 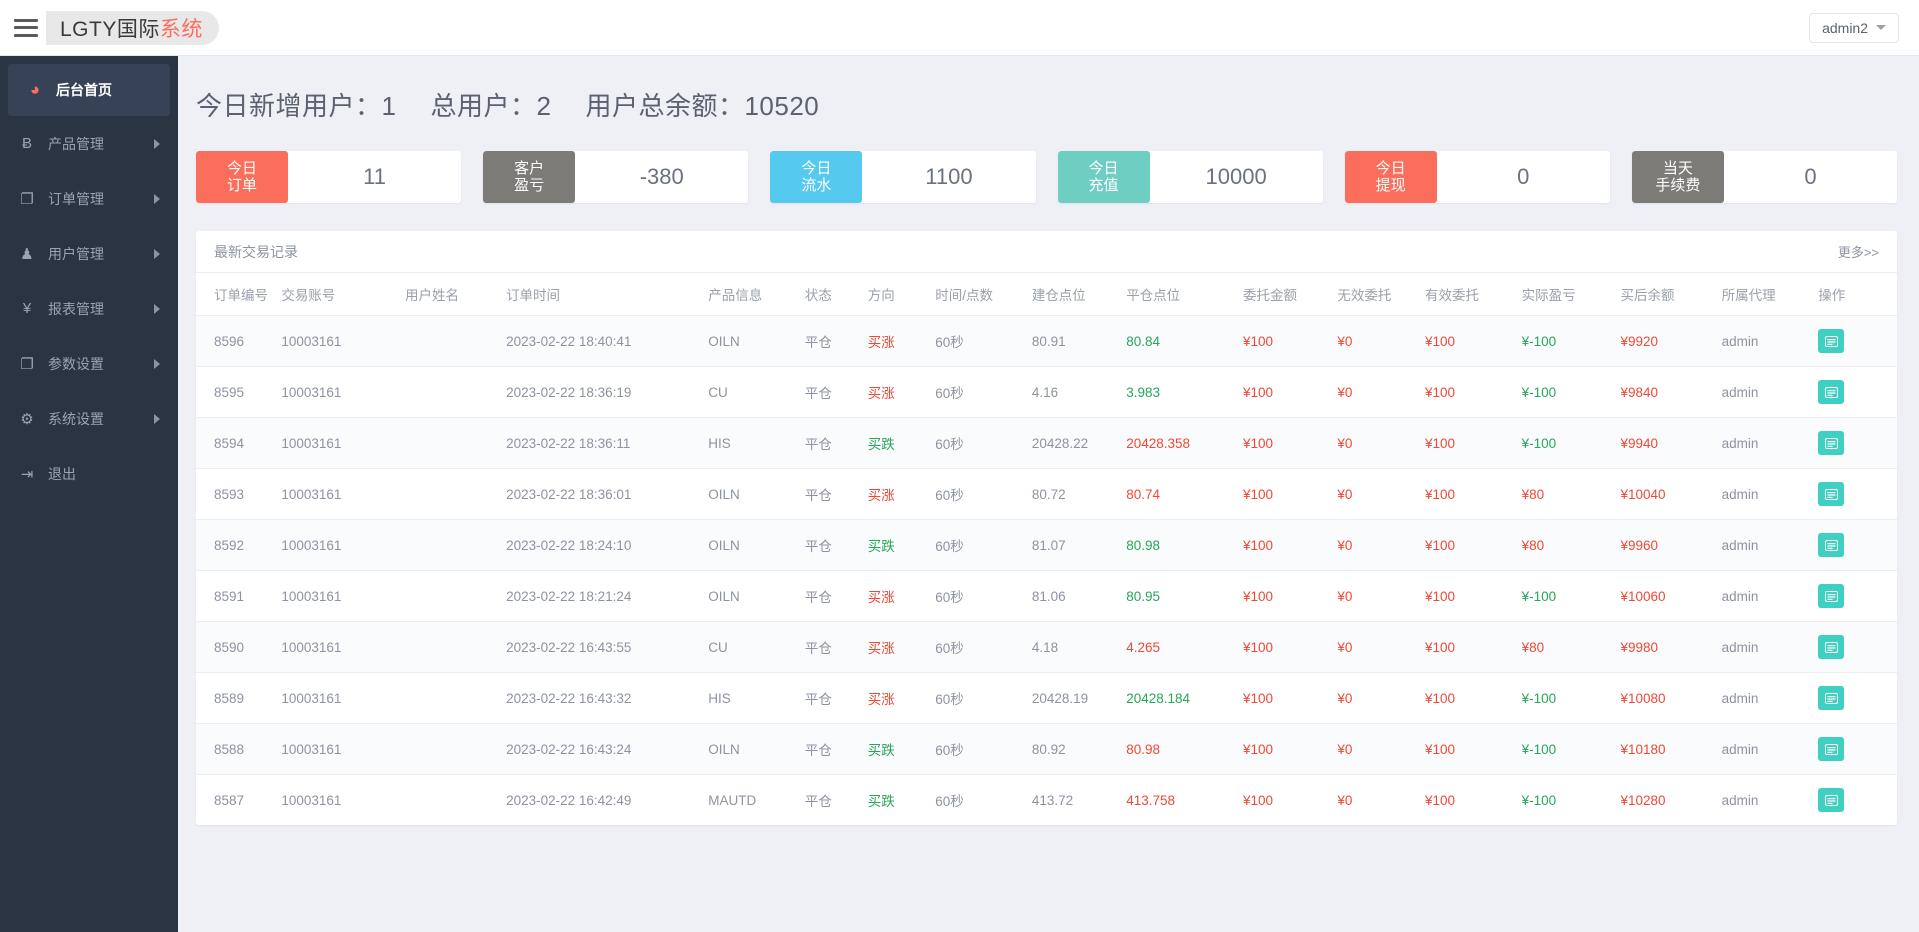 I want to click on sidebar-item-label: 后台首页, so click(x=84, y=90).